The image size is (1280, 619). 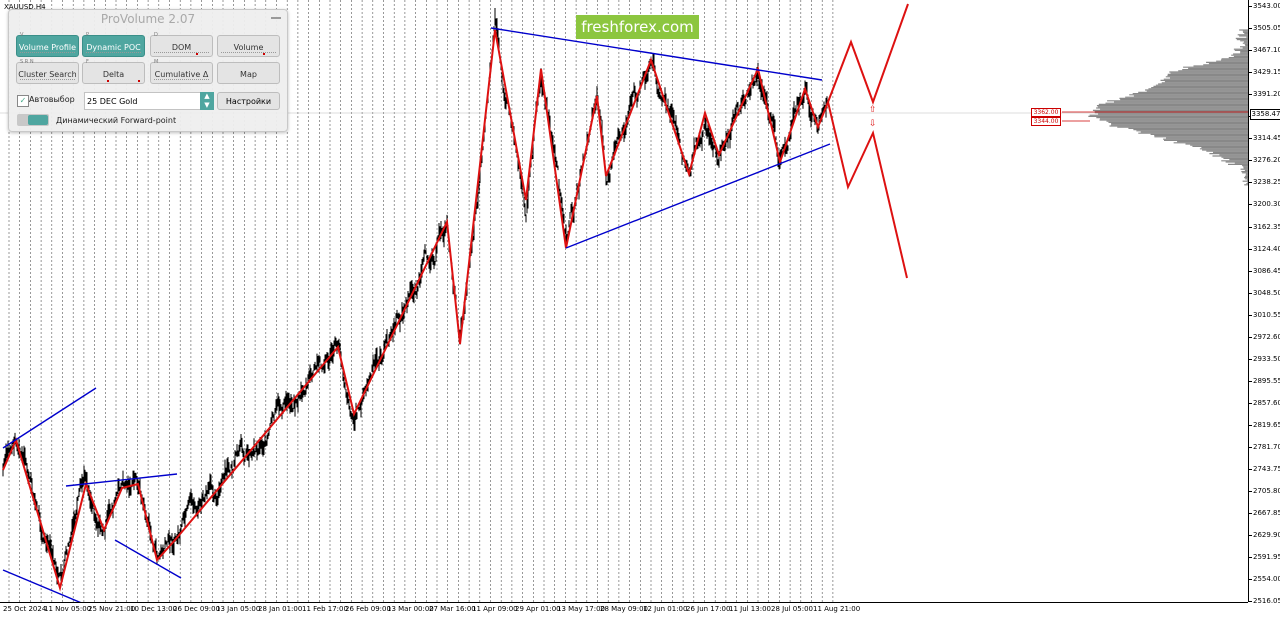 What do you see at coordinates (1264, 50) in the screenshot?
I see `price-tick-label: 3467.10` at bounding box center [1264, 50].